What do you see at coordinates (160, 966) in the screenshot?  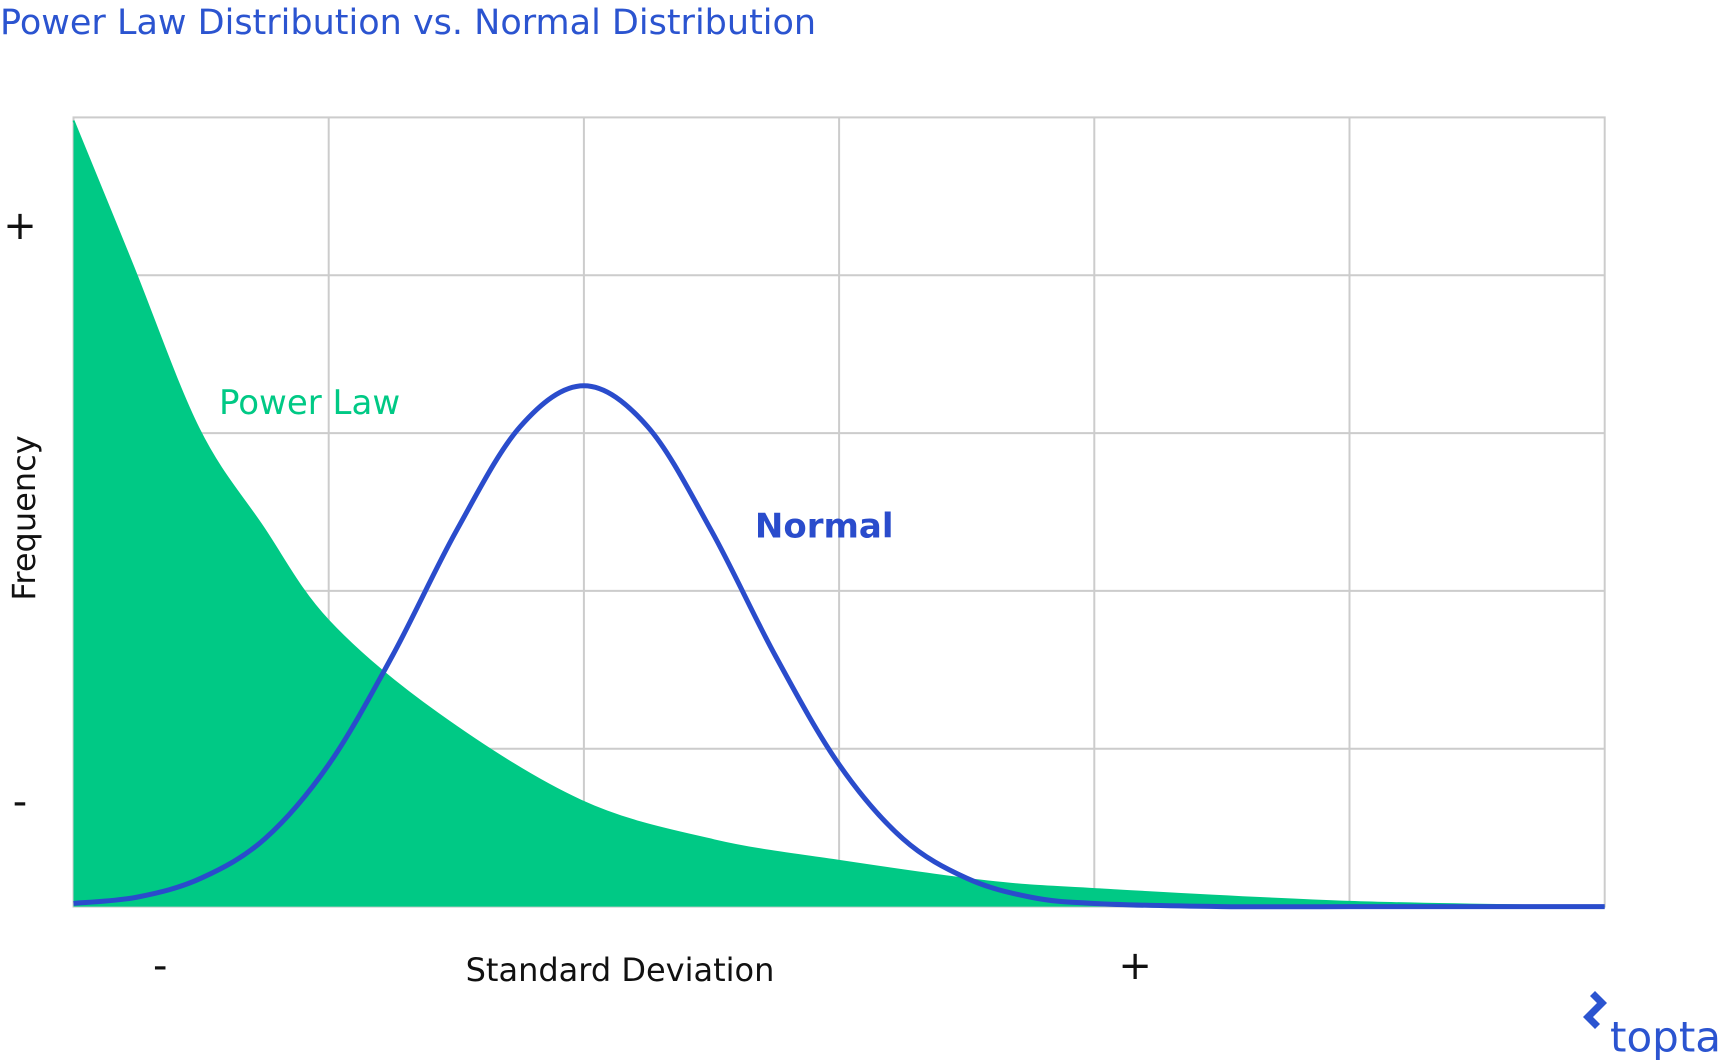 I see `x-tick-label: -` at bounding box center [160, 966].